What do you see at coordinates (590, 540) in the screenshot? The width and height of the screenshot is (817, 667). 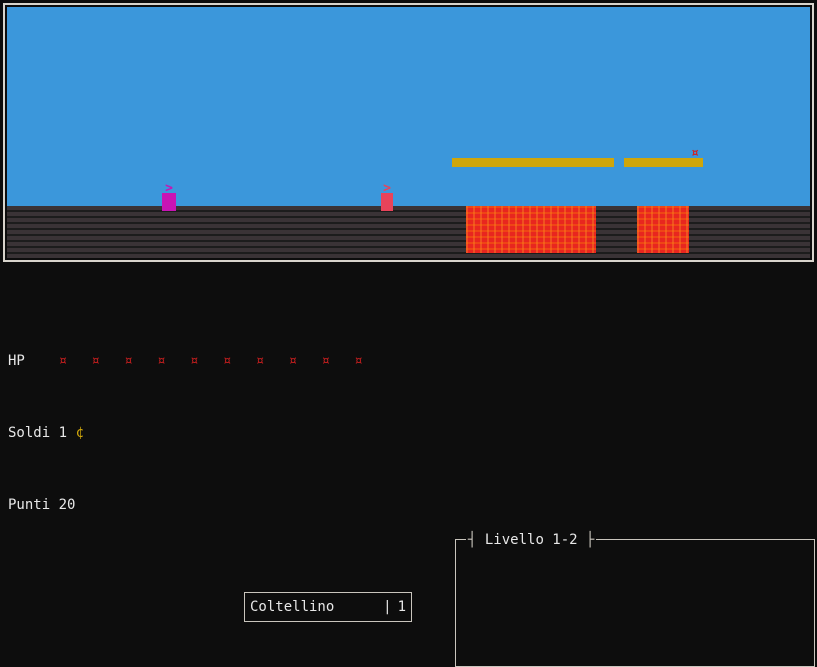 I see `level-title-right-bar: ├` at bounding box center [590, 540].